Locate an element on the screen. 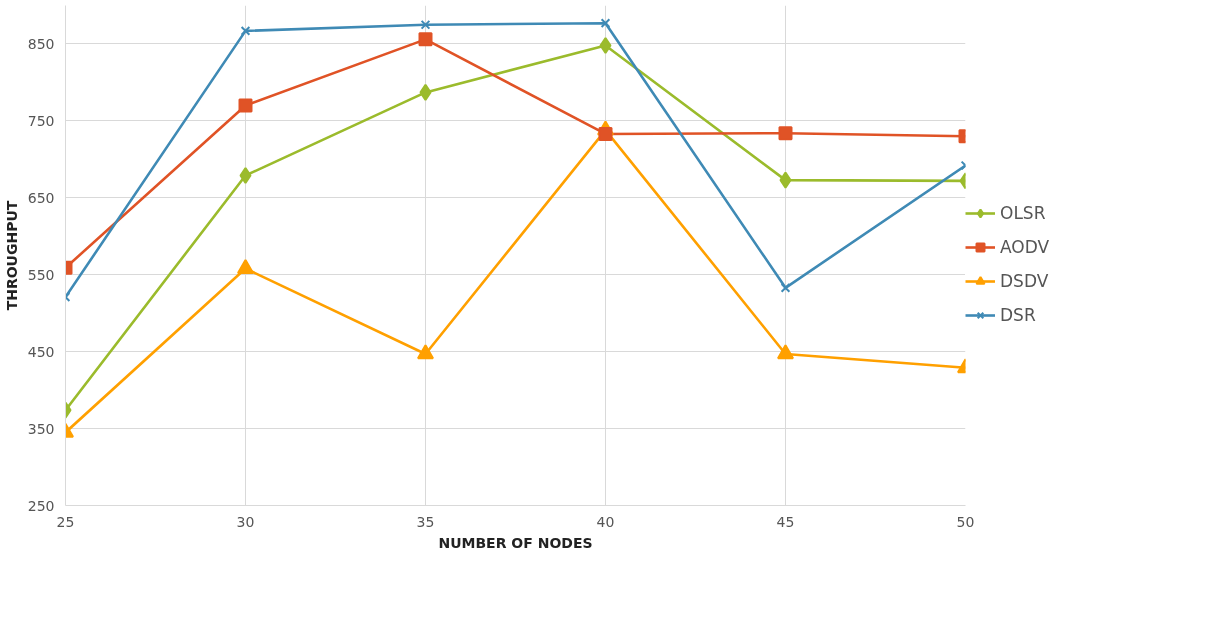 The width and height of the screenshot is (1219, 635). x-tick-label: 35 is located at coordinates (425, 521).